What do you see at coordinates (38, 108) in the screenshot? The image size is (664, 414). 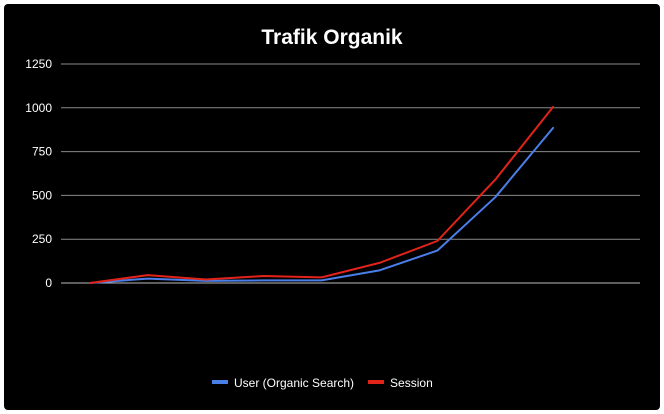 I see `y-tick-label-1000: 1000` at bounding box center [38, 108].